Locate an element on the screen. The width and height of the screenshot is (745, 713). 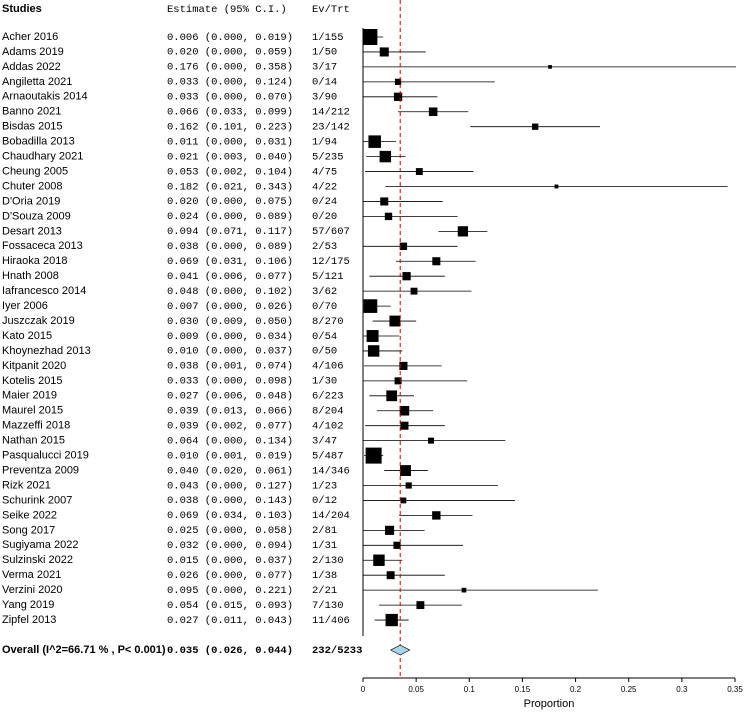
study-name: Rizk 2021 is located at coordinates (26, 485).